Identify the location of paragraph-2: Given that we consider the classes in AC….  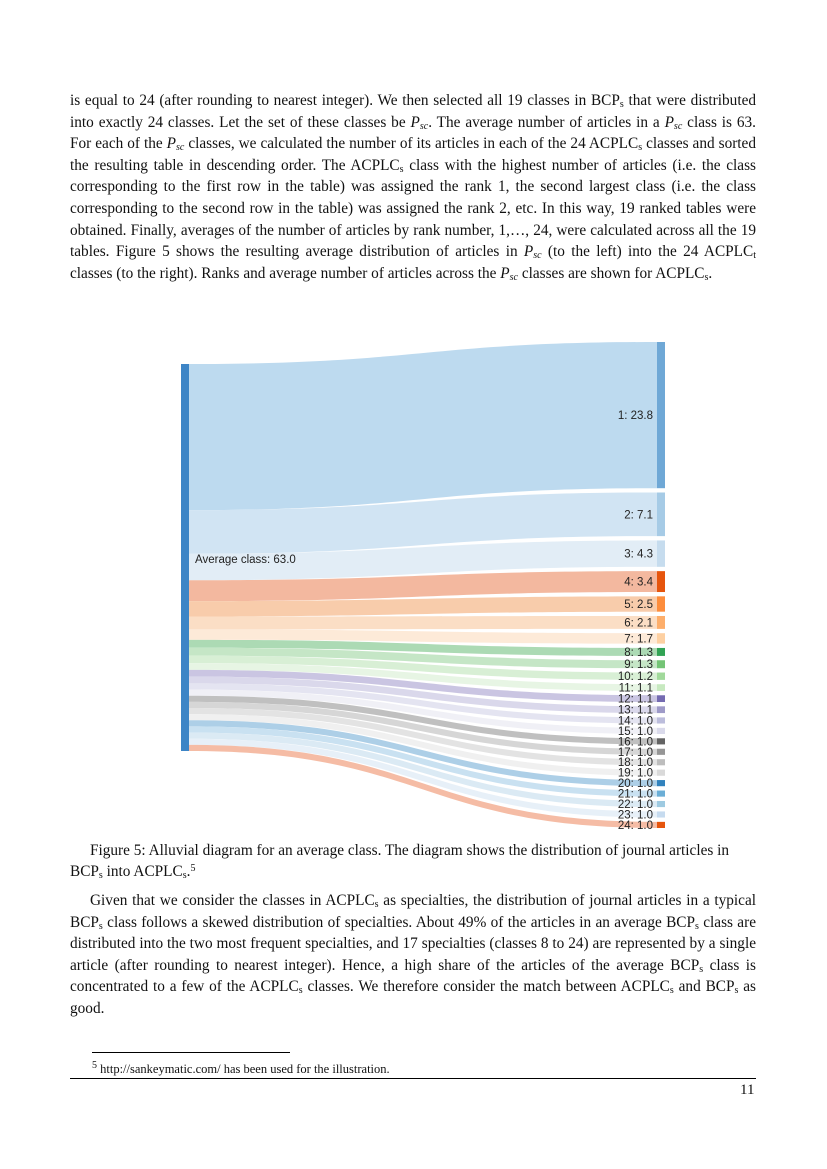
(413, 954).